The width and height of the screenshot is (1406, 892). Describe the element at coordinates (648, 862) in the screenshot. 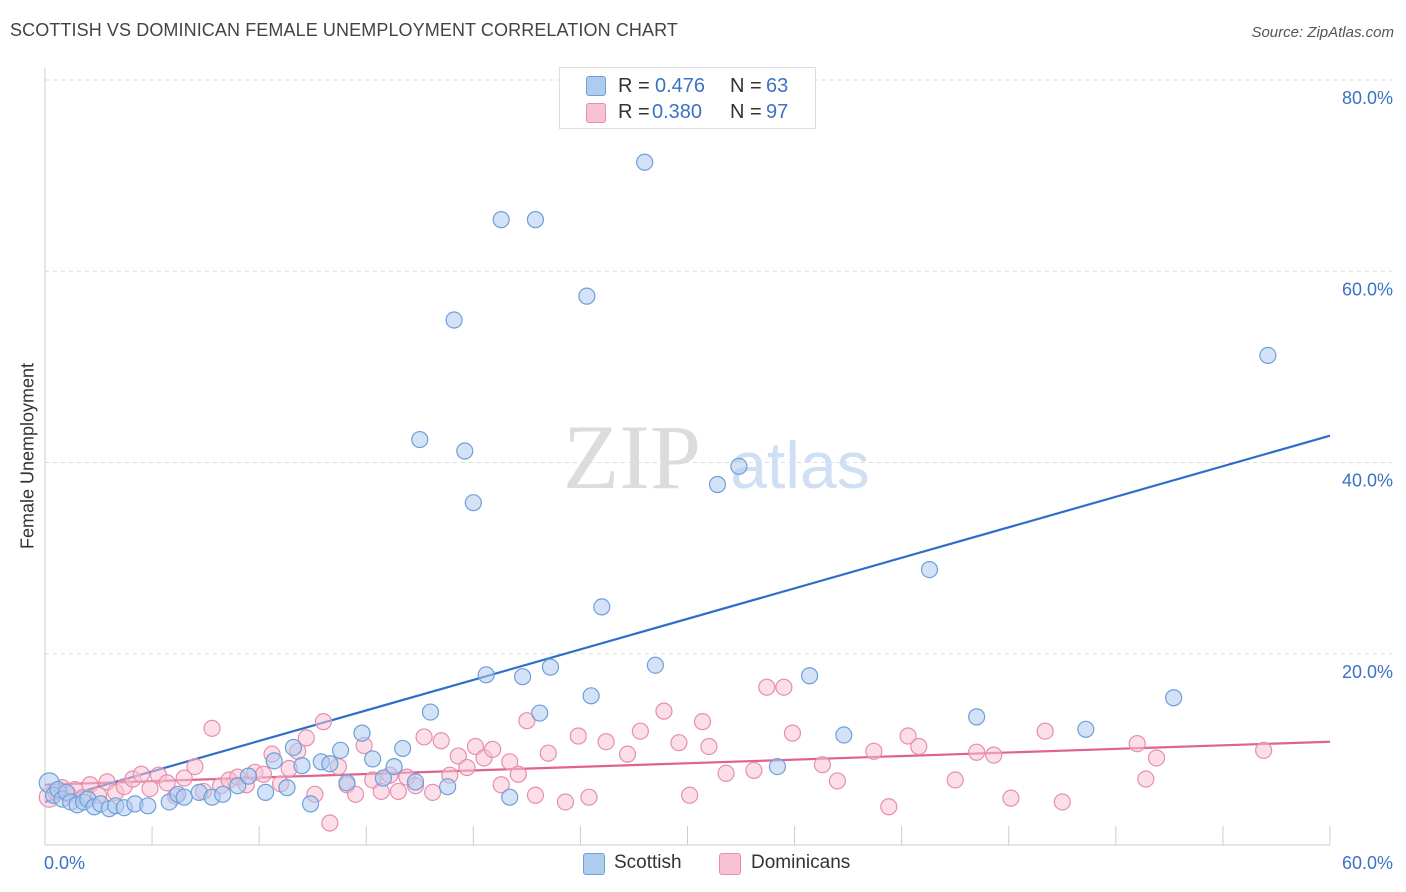

I see `bottom-legend-label-scottish: Scottish` at that location.